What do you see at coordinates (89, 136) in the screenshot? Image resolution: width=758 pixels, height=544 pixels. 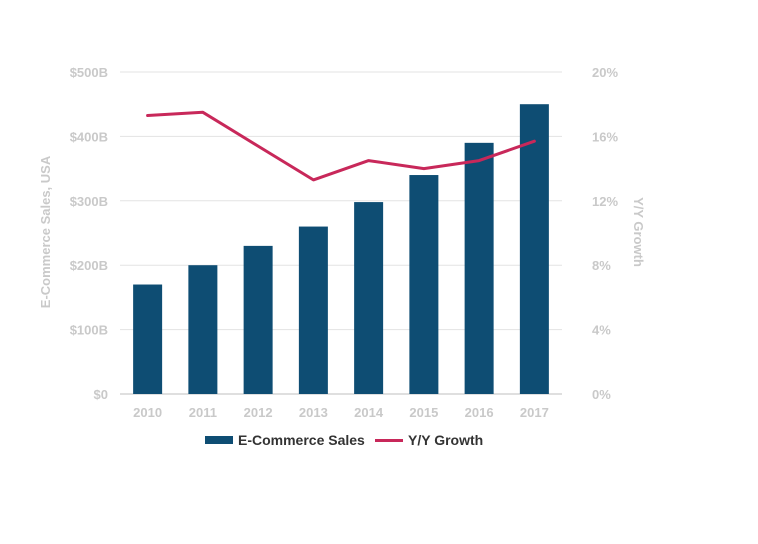 I see `left-tick-label: $400B` at bounding box center [89, 136].